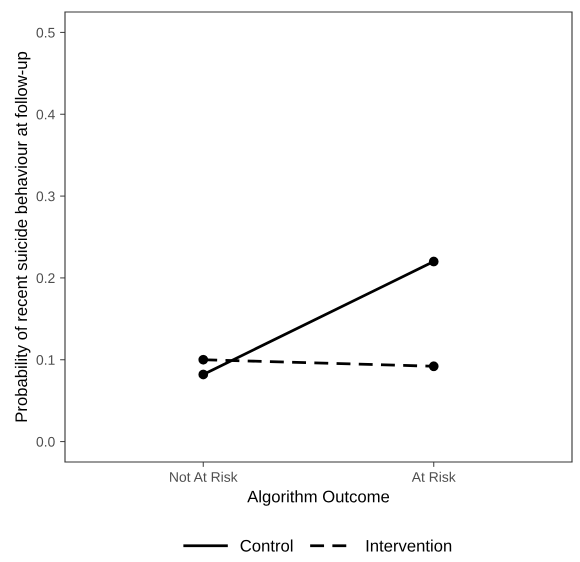  What do you see at coordinates (45, 360) in the screenshot?
I see `y-tick-label: 0.1` at bounding box center [45, 360].